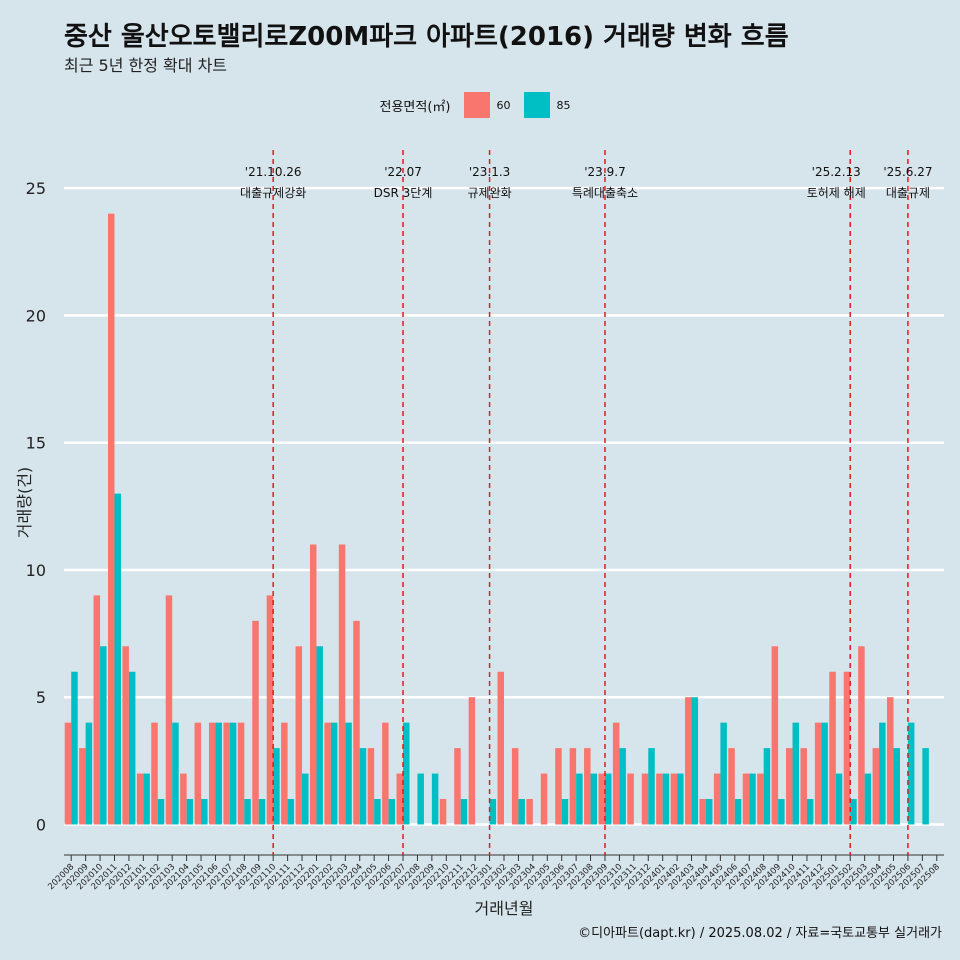 This screenshot has width=960, height=960. I want to click on event-label: 대출규제강화, so click(273, 193).